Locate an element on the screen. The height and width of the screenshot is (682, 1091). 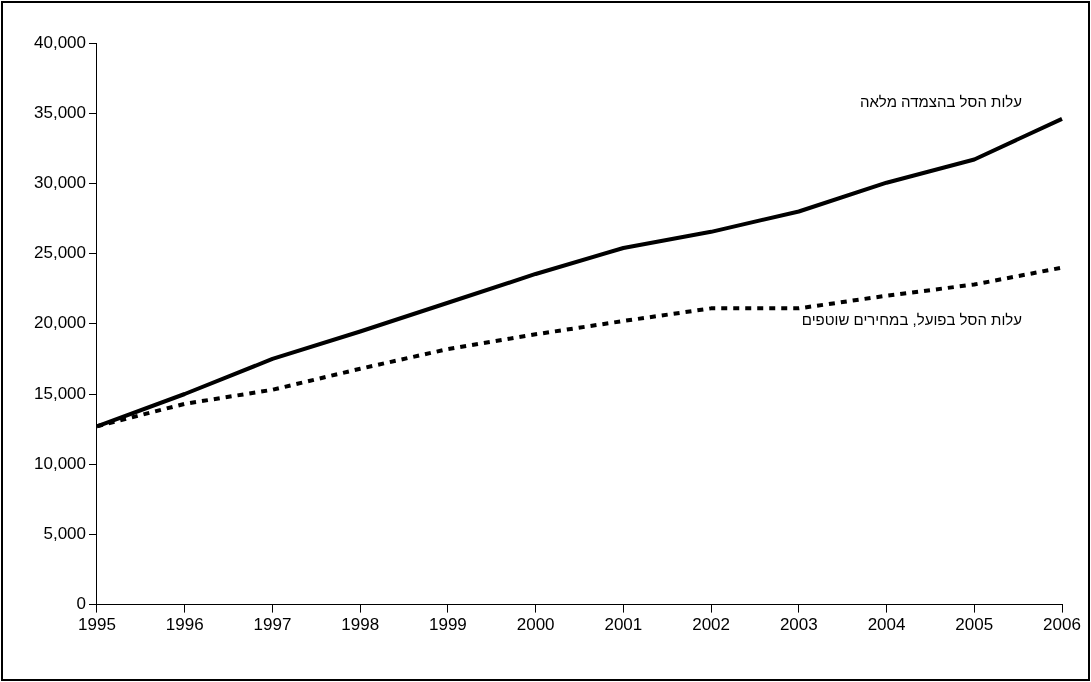
series-label: עלות הסל בפועל, במחירים שוטפים is located at coordinates (911, 320).